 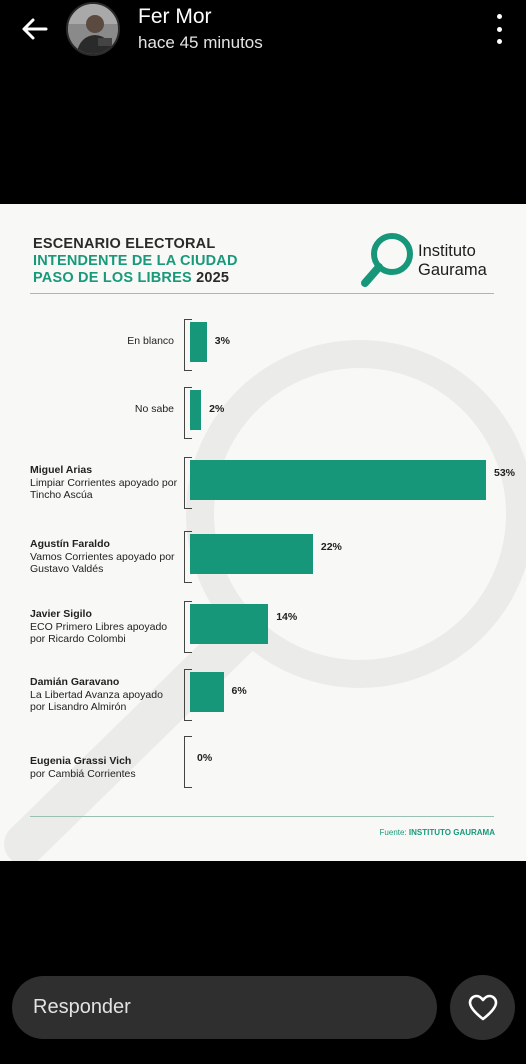 I want to click on candidate-name: Damián Garavano, so click(x=75, y=682).